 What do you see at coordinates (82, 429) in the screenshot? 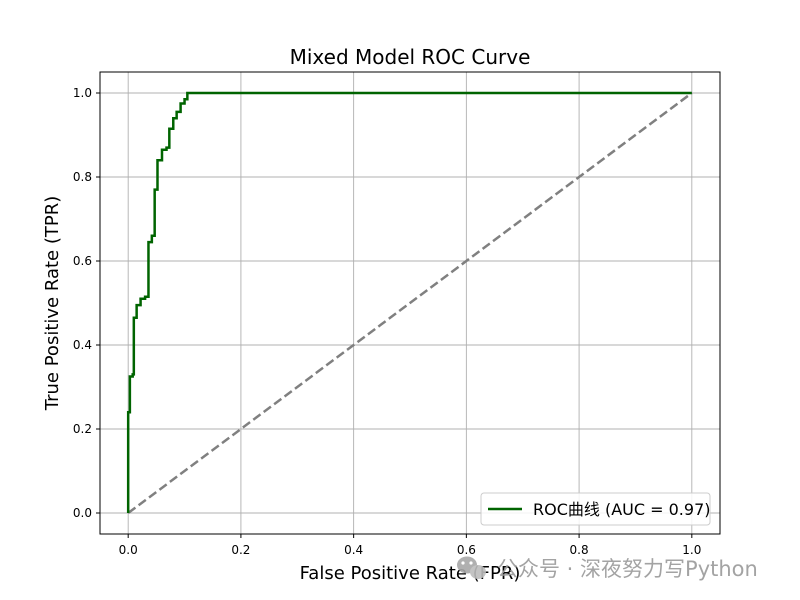
I see `y-tick-label: 0.2` at bounding box center [82, 429].